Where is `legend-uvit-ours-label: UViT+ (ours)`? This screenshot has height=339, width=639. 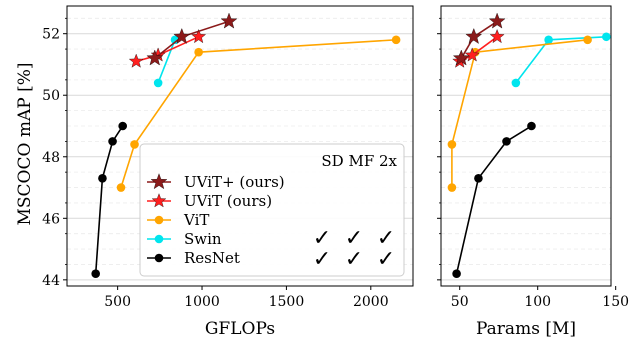 legend-uvit-ours-label: UViT+ (ours) is located at coordinates (234, 182).